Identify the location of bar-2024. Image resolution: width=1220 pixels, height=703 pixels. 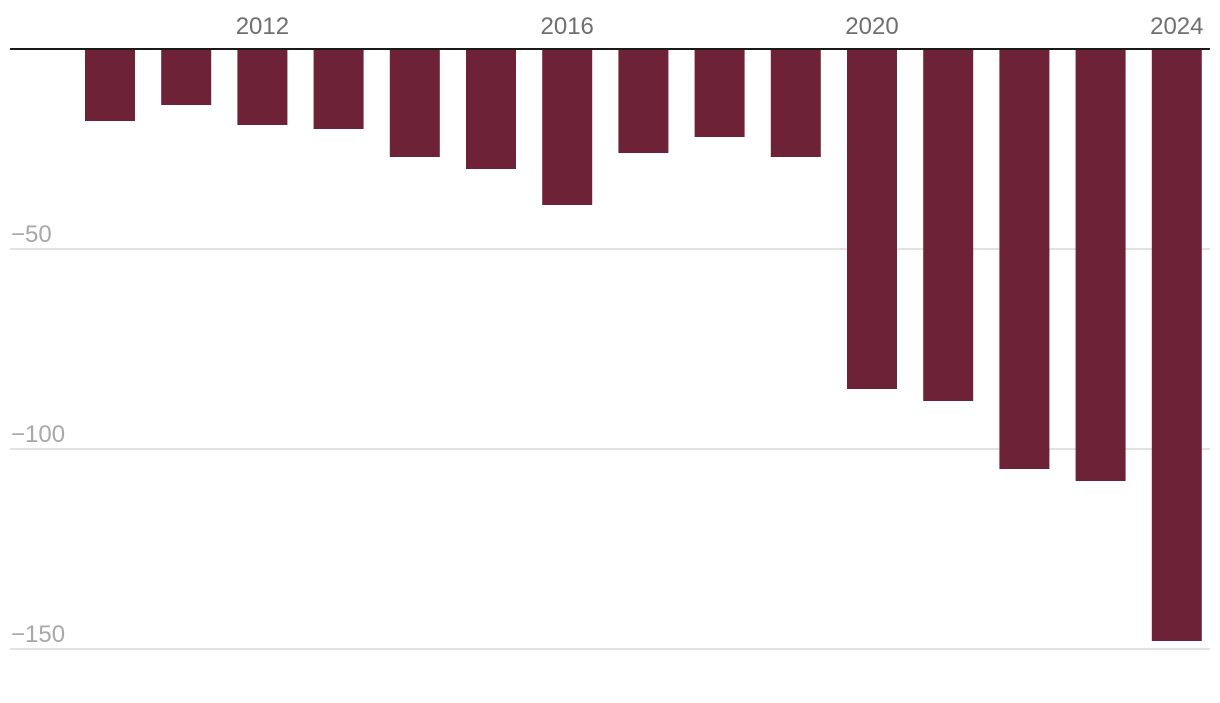
(1176, 345).